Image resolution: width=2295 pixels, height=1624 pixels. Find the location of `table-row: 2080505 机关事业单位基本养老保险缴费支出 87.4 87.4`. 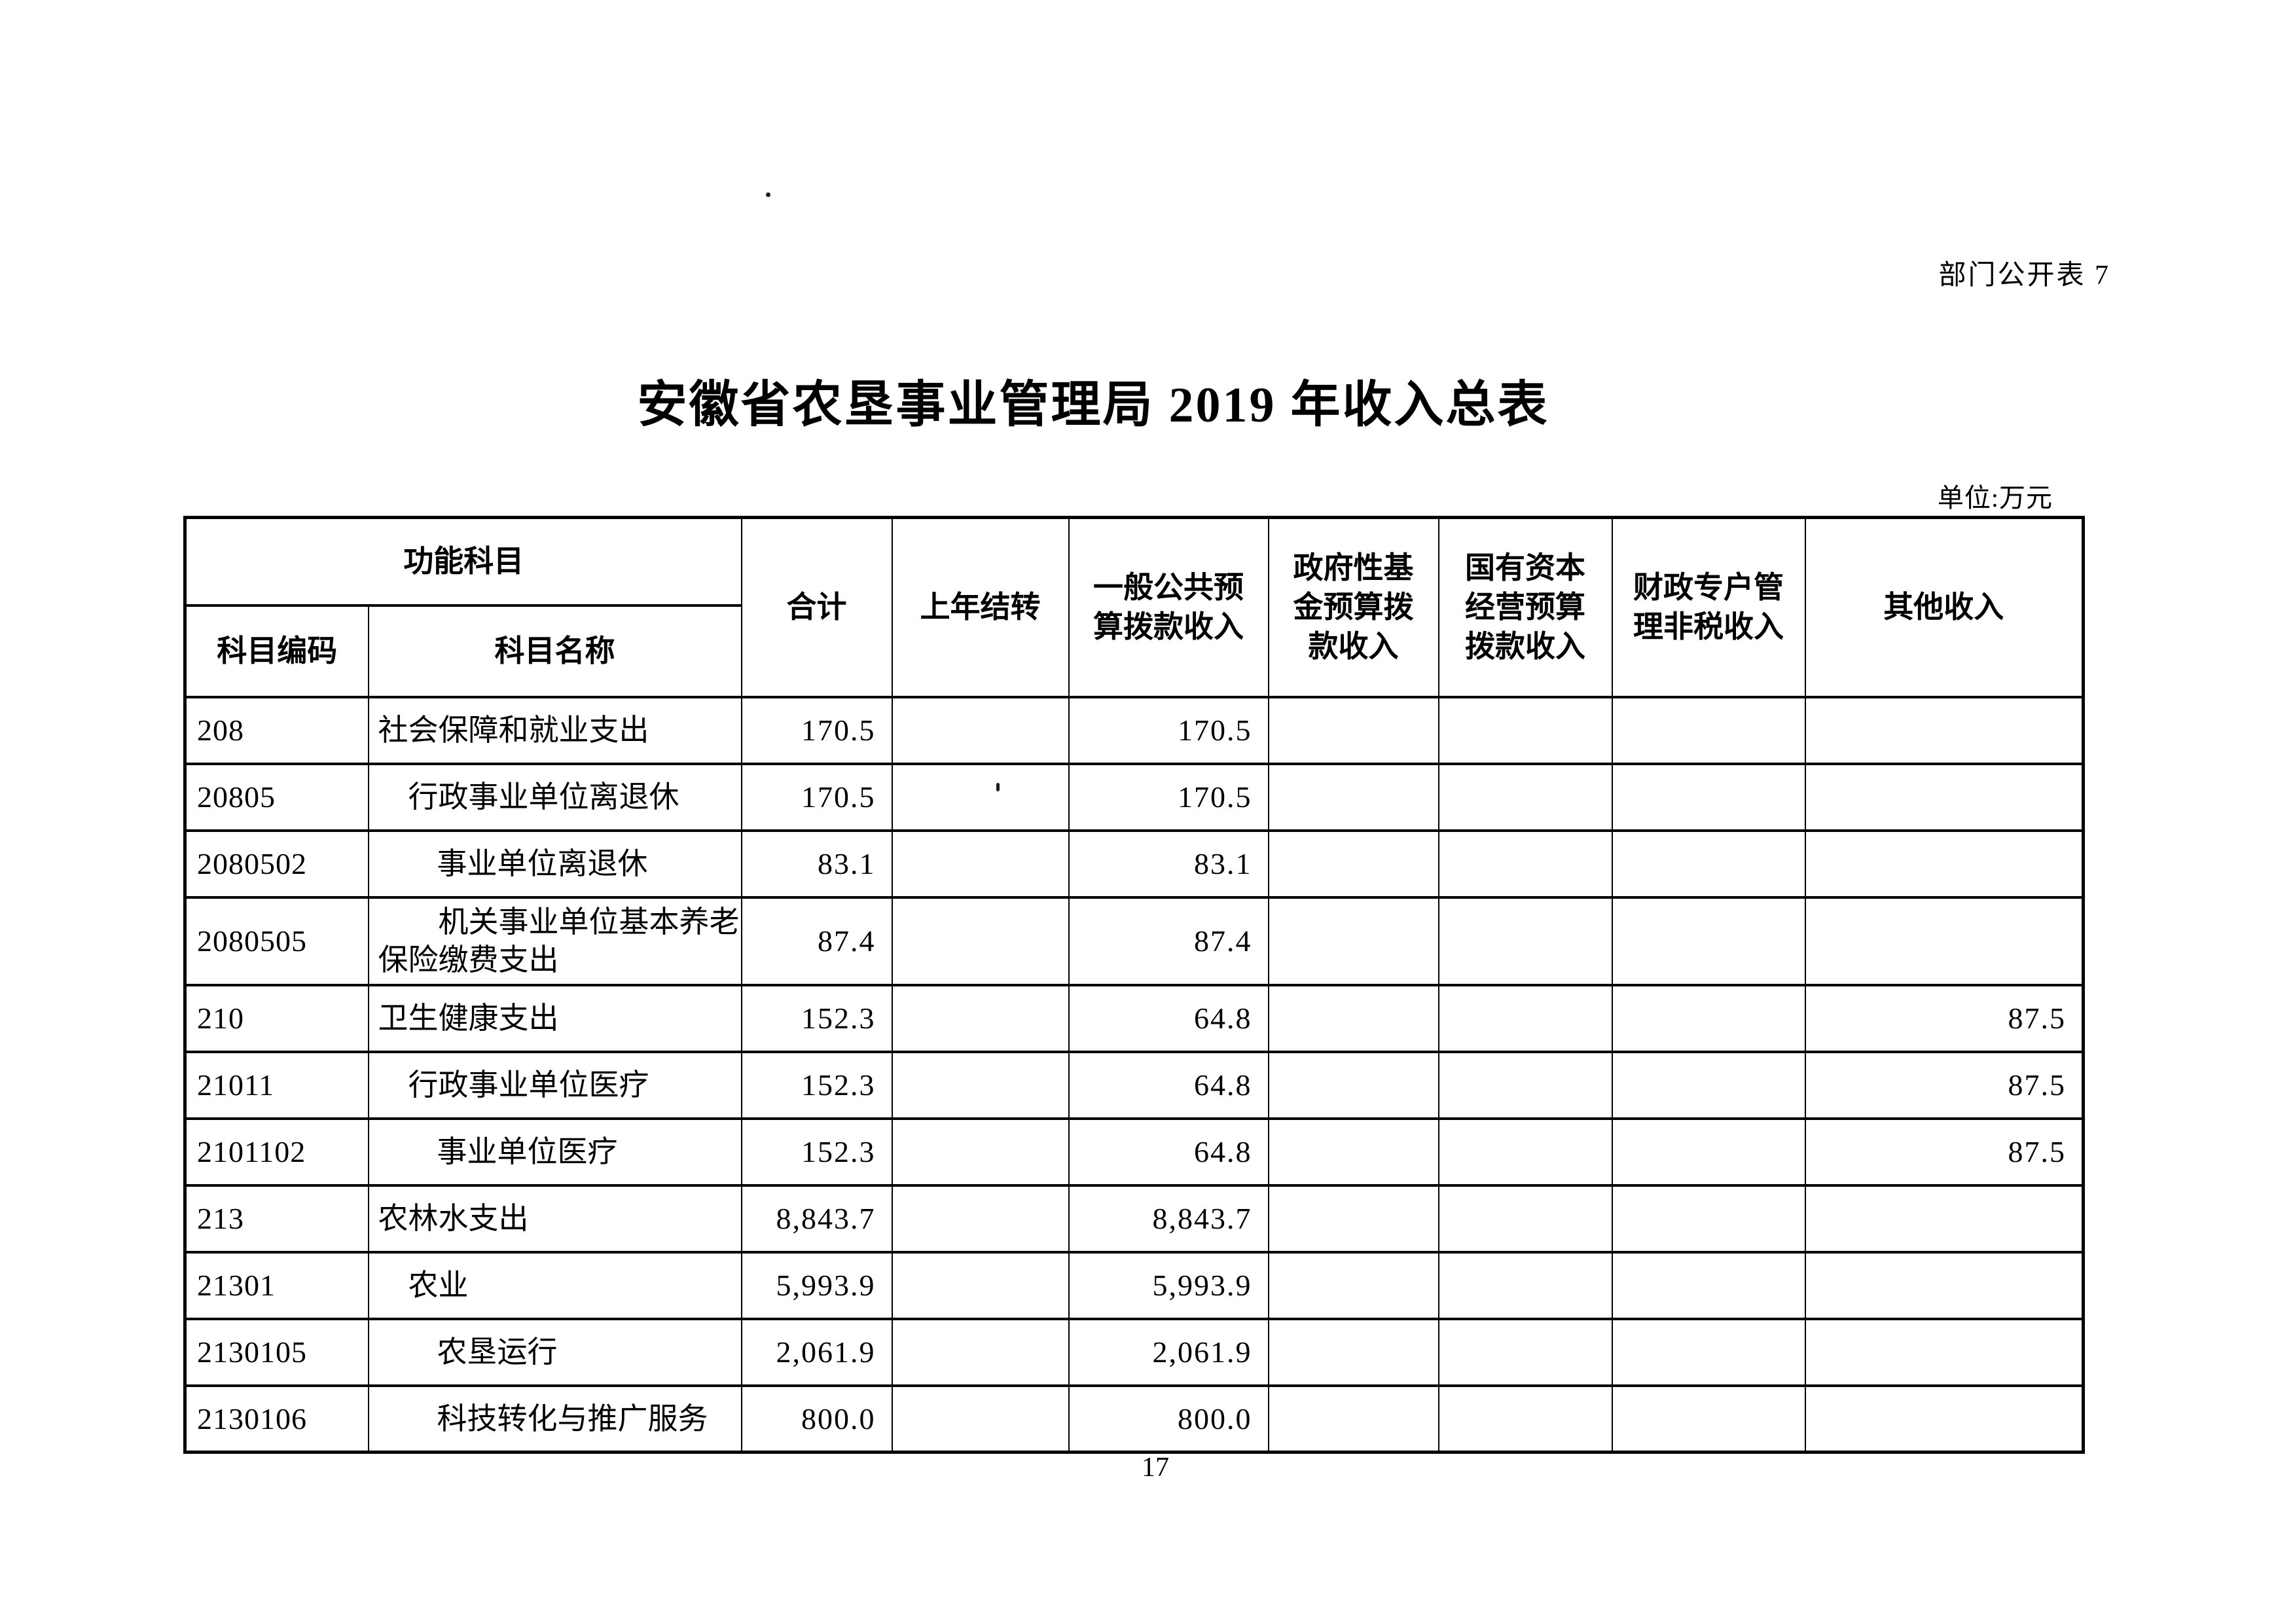

table-row: 2080505 机关事业单位基本养老保险缴费支出 87.4 87.4 is located at coordinates (1134, 940).